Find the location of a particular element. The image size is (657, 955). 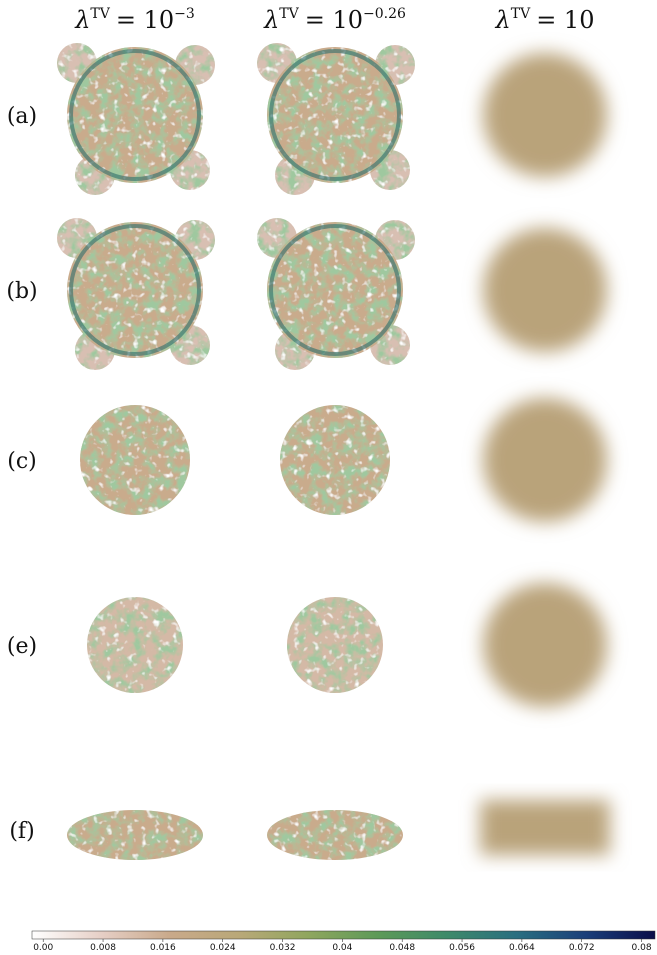

column-header: λTV = 10−0.26 is located at coordinates (334, 20).